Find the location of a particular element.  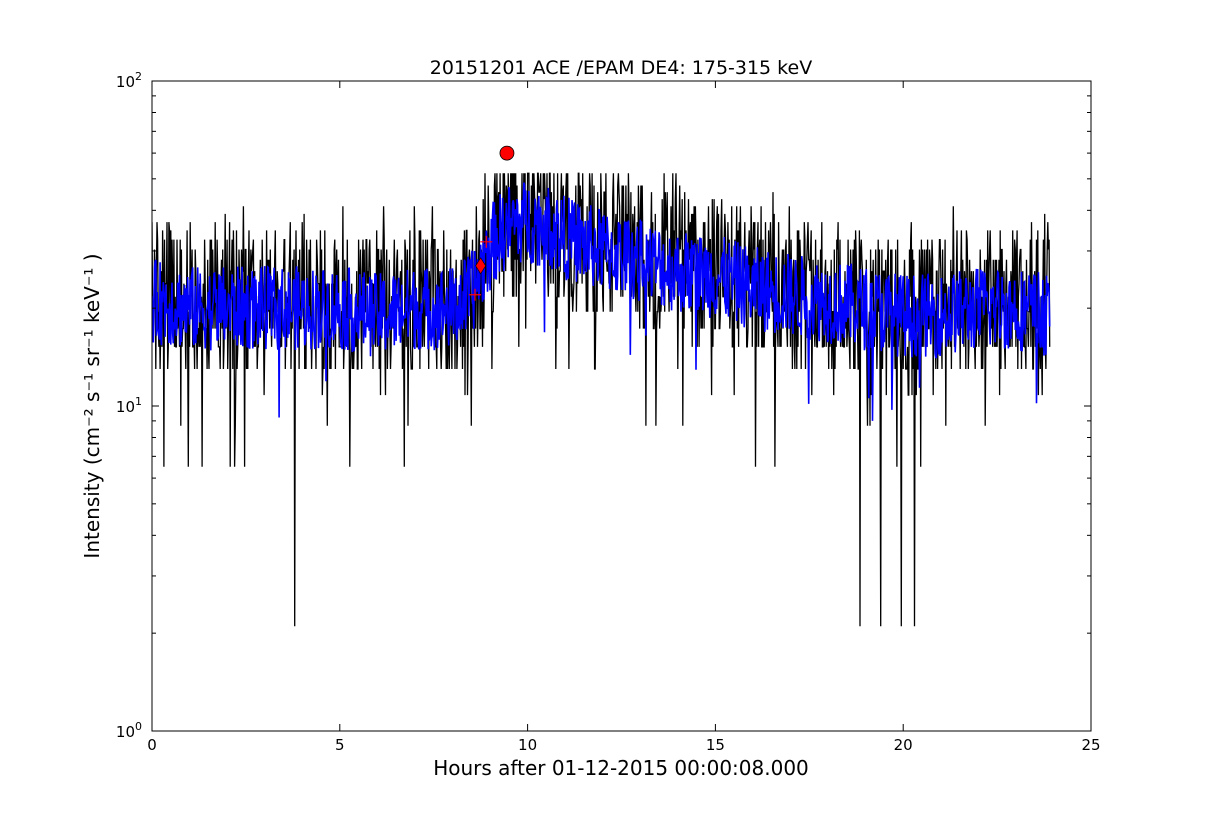

x-tick-label: 15 is located at coordinates (715, 745).